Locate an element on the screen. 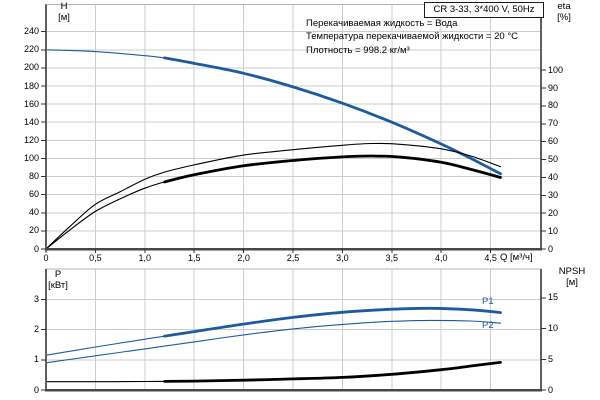 Image resolution: width=600 pixels, height=400 pixels. flow-axis-title: Q [м³/ч] is located at coordinates (516, 257).